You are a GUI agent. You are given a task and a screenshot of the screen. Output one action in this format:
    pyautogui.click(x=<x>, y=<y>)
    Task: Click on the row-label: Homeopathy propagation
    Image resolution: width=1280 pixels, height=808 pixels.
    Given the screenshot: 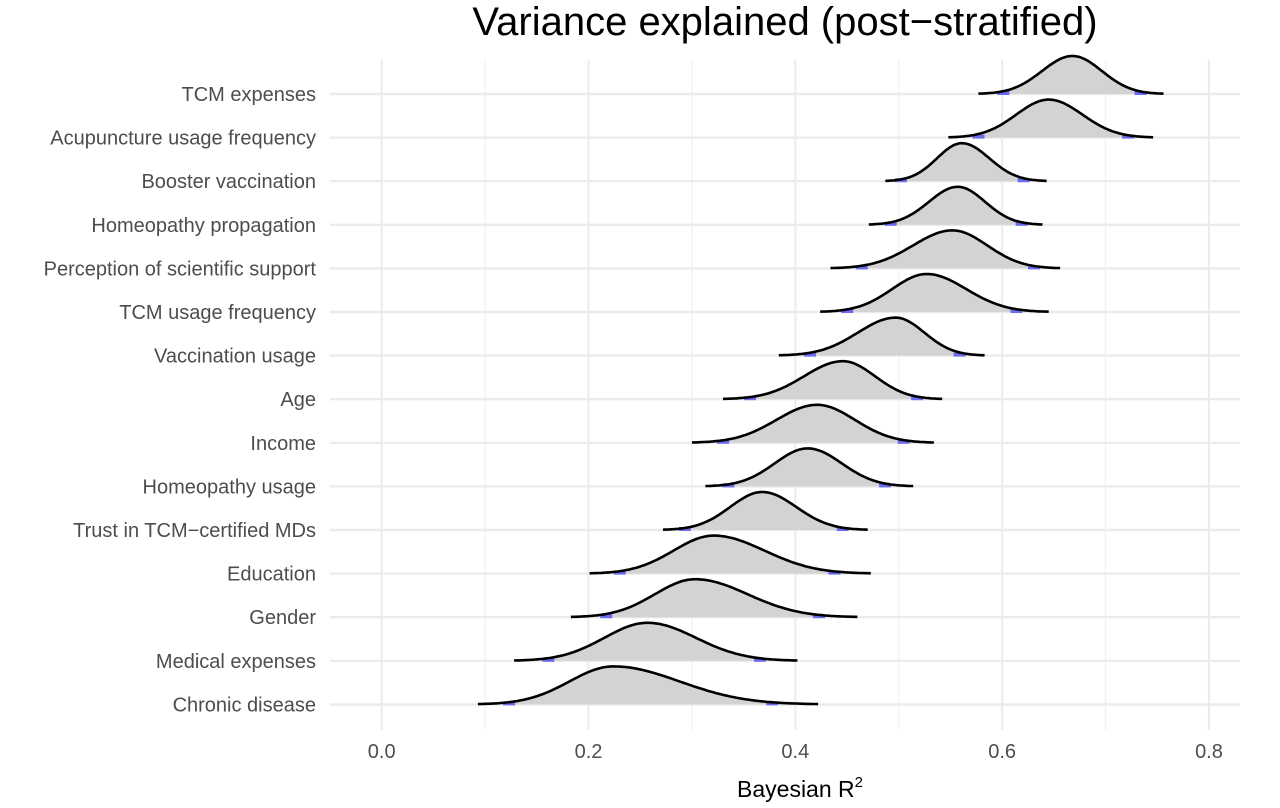 What is the action you would take?
    pyautogui.click(x=203, y=226)
    